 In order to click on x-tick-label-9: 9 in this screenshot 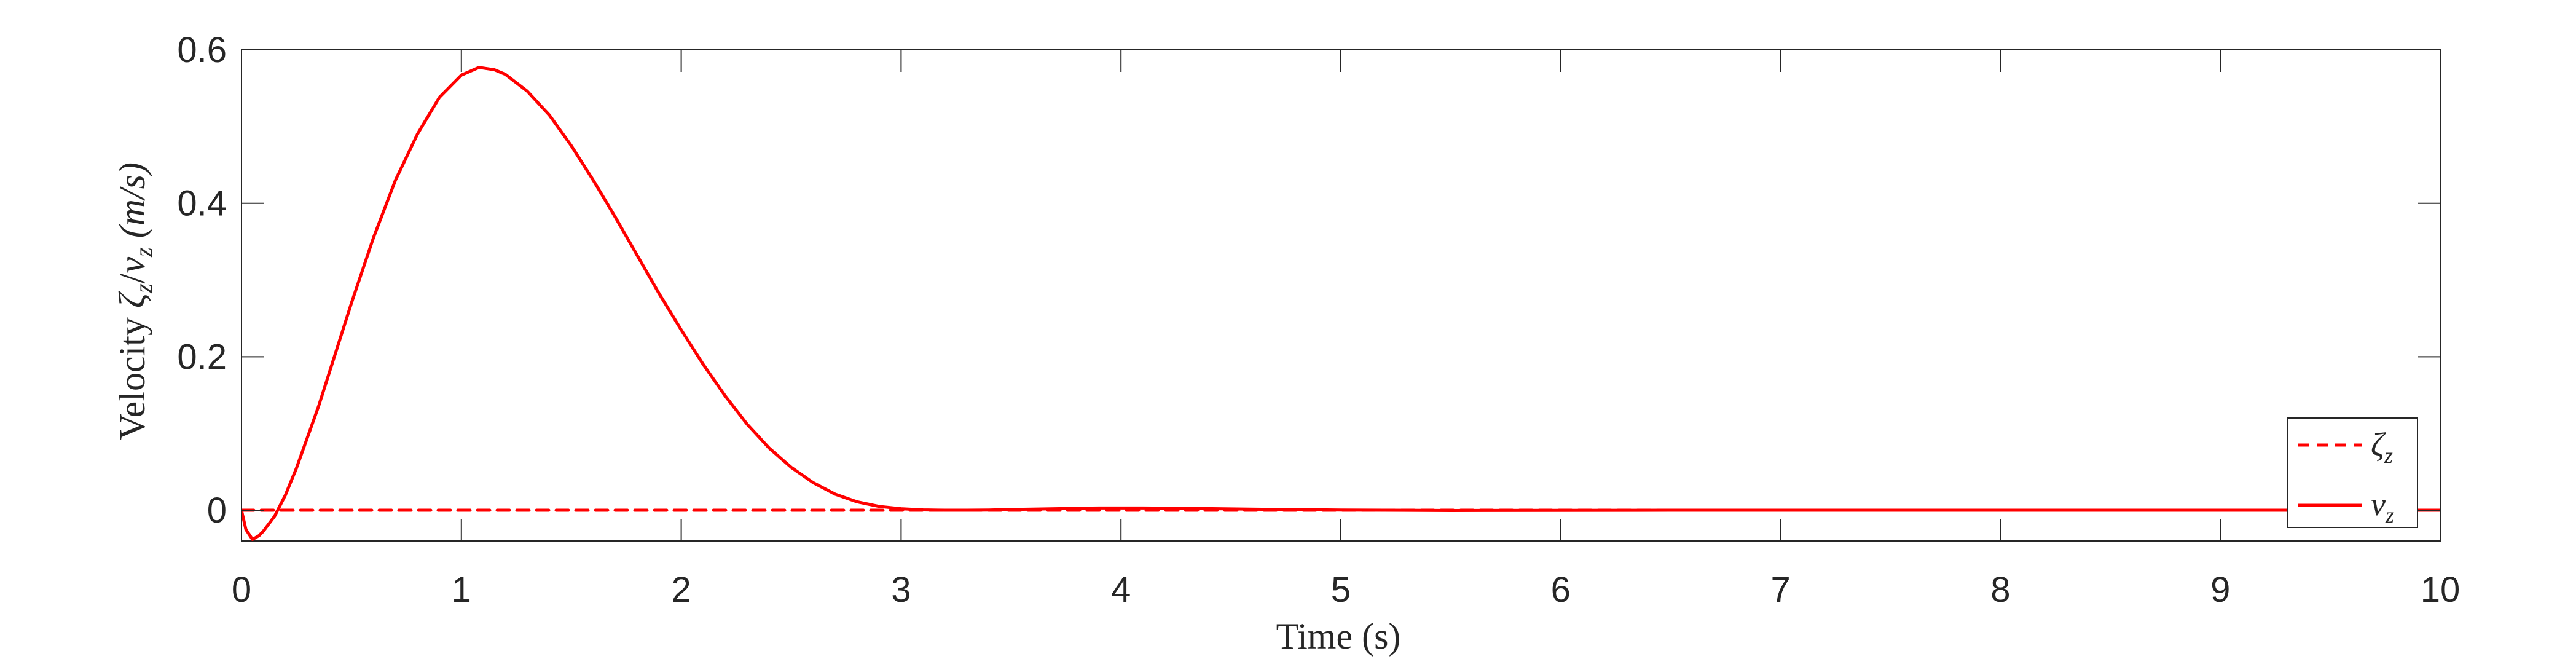, I will do `click(2220, 590)`.